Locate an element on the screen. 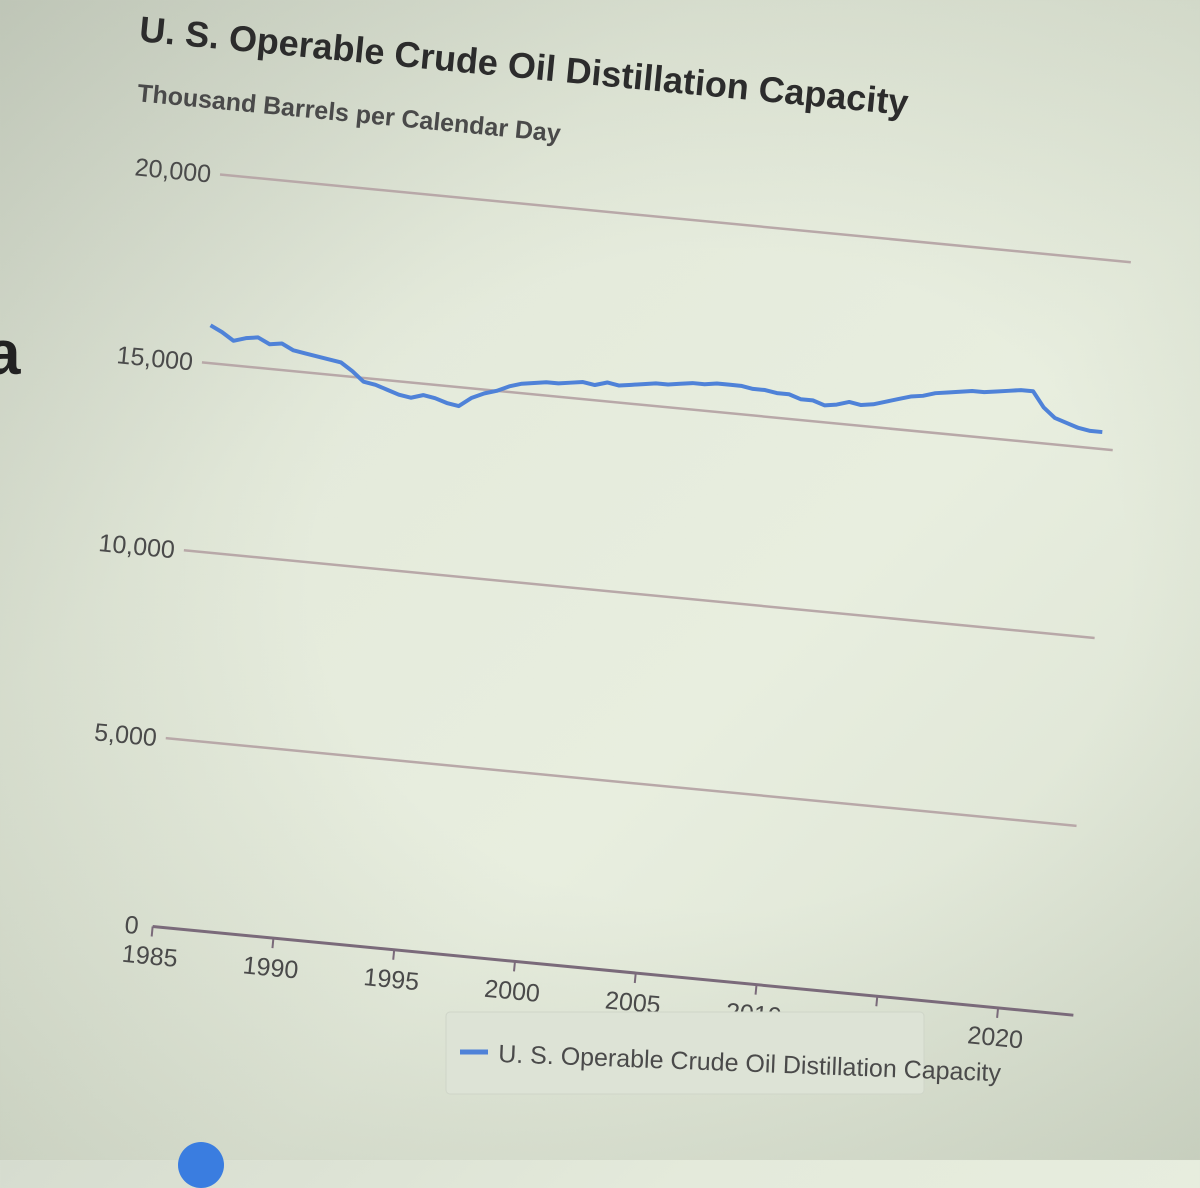  y-tick-label: 15,000 is located at coordinates (154, 358).